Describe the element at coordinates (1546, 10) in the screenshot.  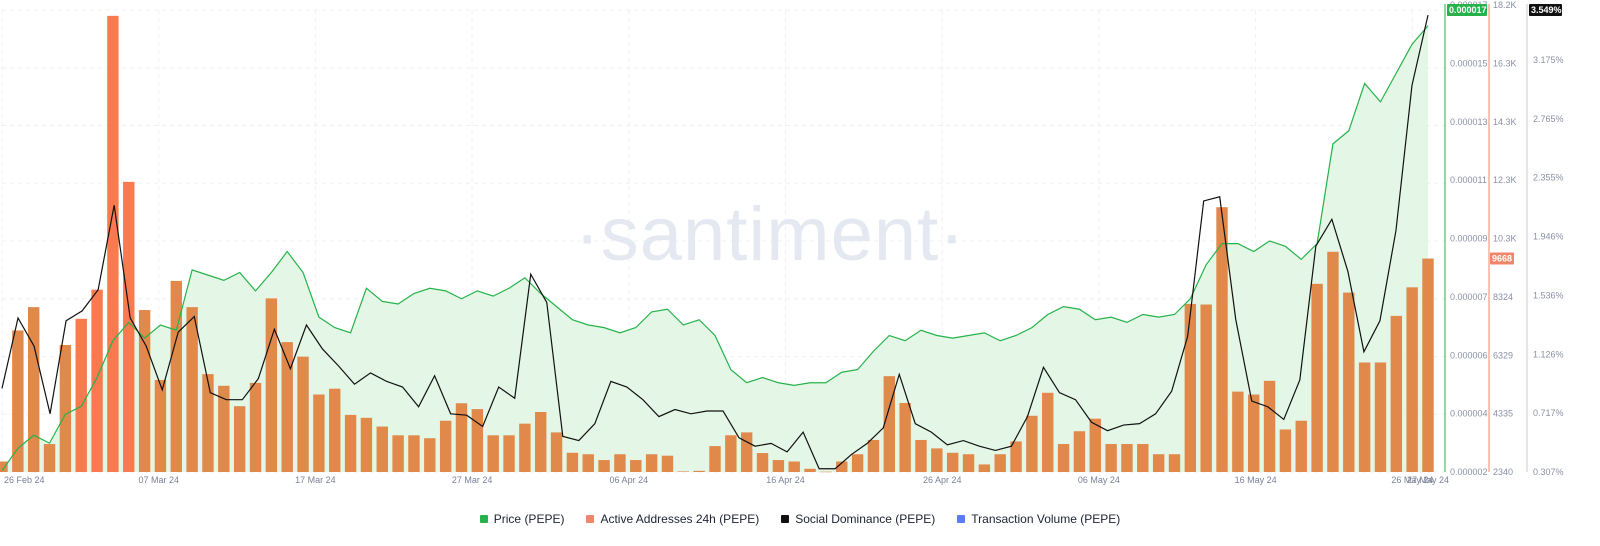
I see `dominance-last-value-badge: 3.549%` at that location.